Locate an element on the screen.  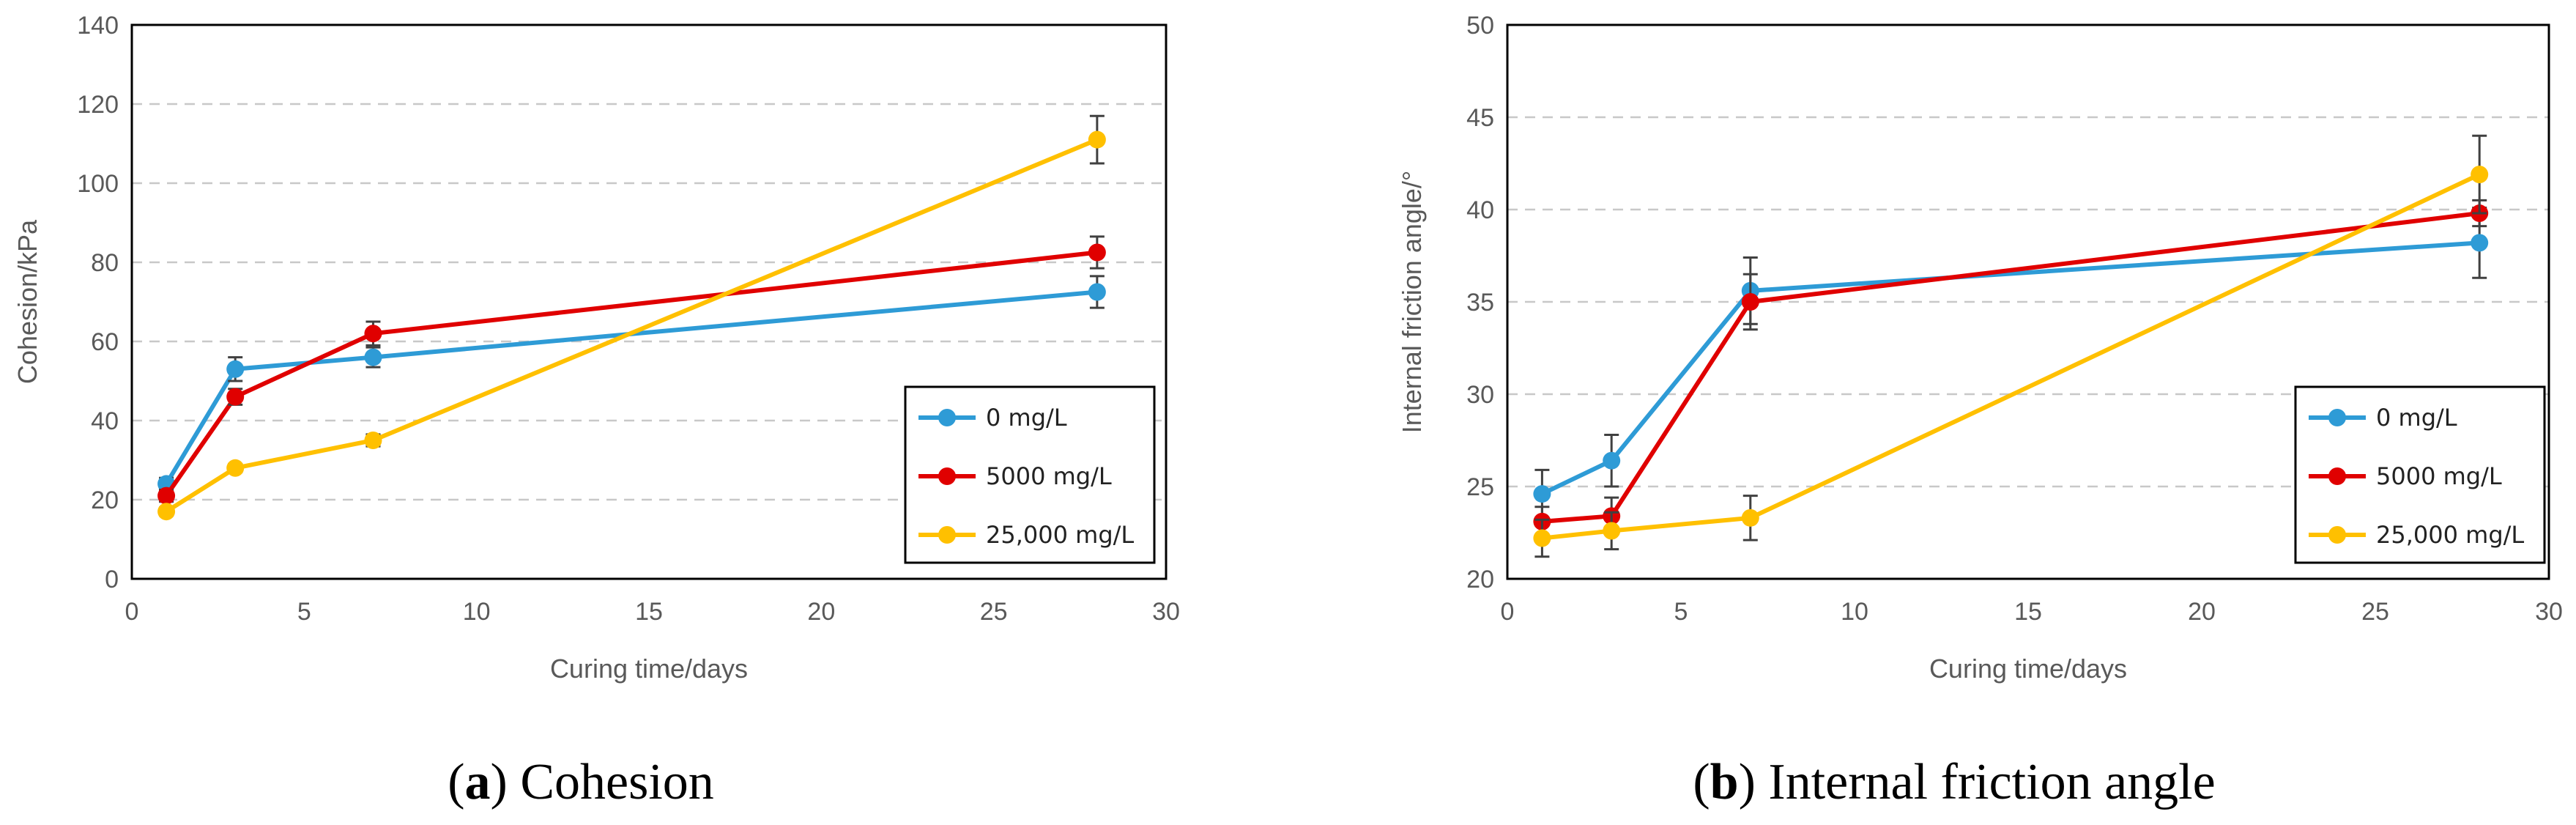
y-tick-label: 120 is located at coordinates (98, 105).